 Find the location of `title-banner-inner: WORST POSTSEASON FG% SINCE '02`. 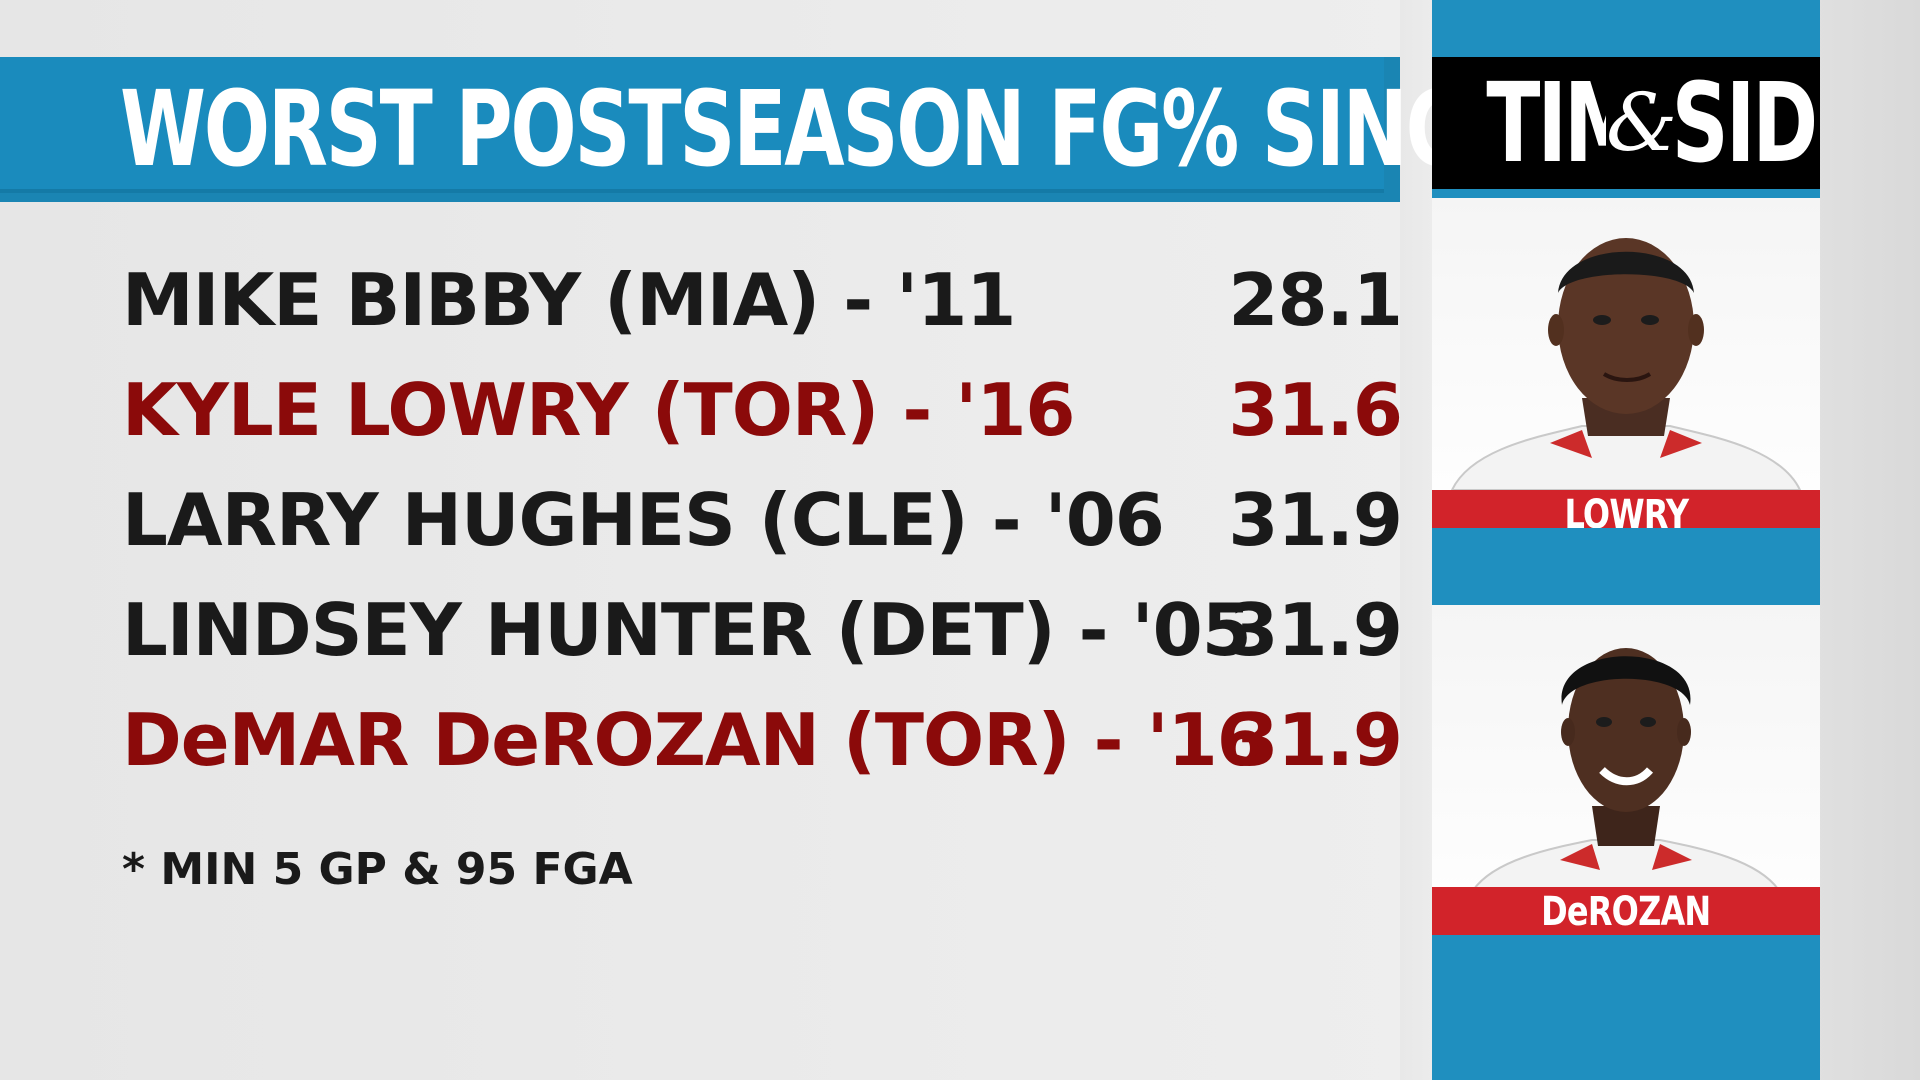

title-banner-inner: WORST POSTSEASON FG% SINCE '02 is located at coordinates (832, 125).